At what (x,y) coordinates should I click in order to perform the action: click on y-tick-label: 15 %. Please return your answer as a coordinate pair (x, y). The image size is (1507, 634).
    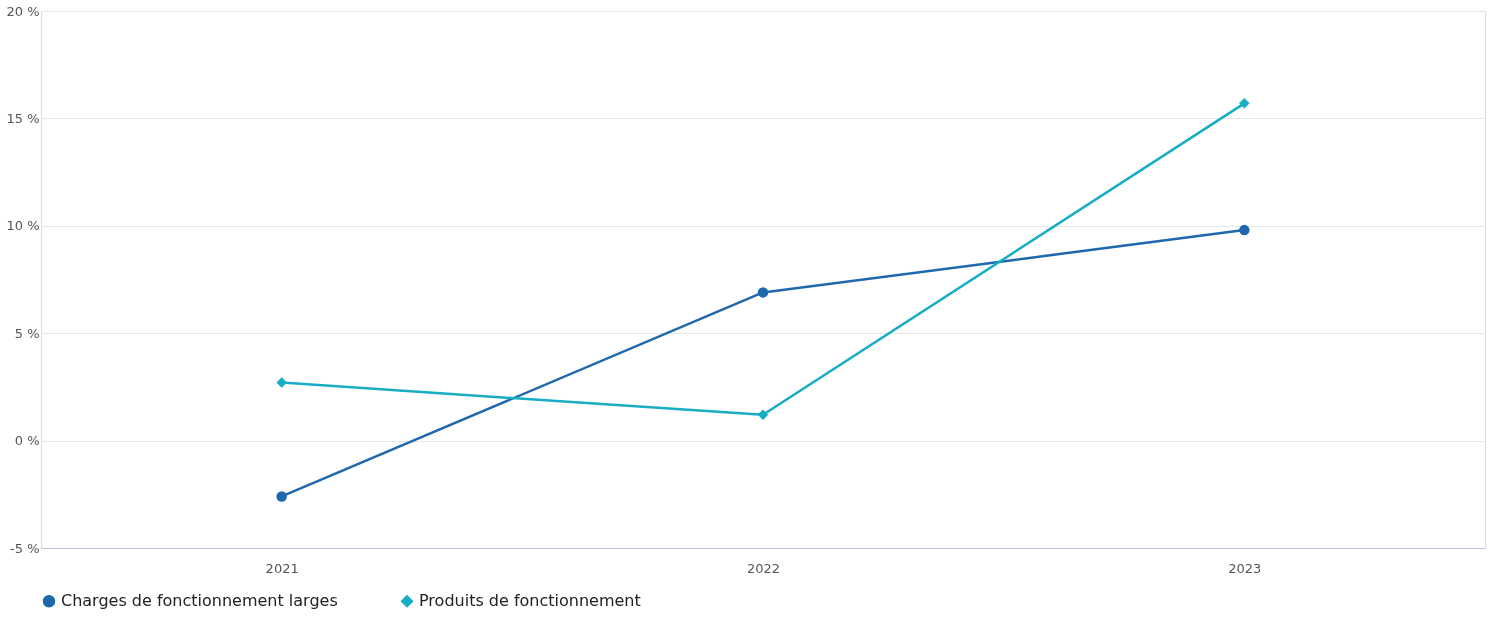
    Looking at the image, I should click on (23, 118).